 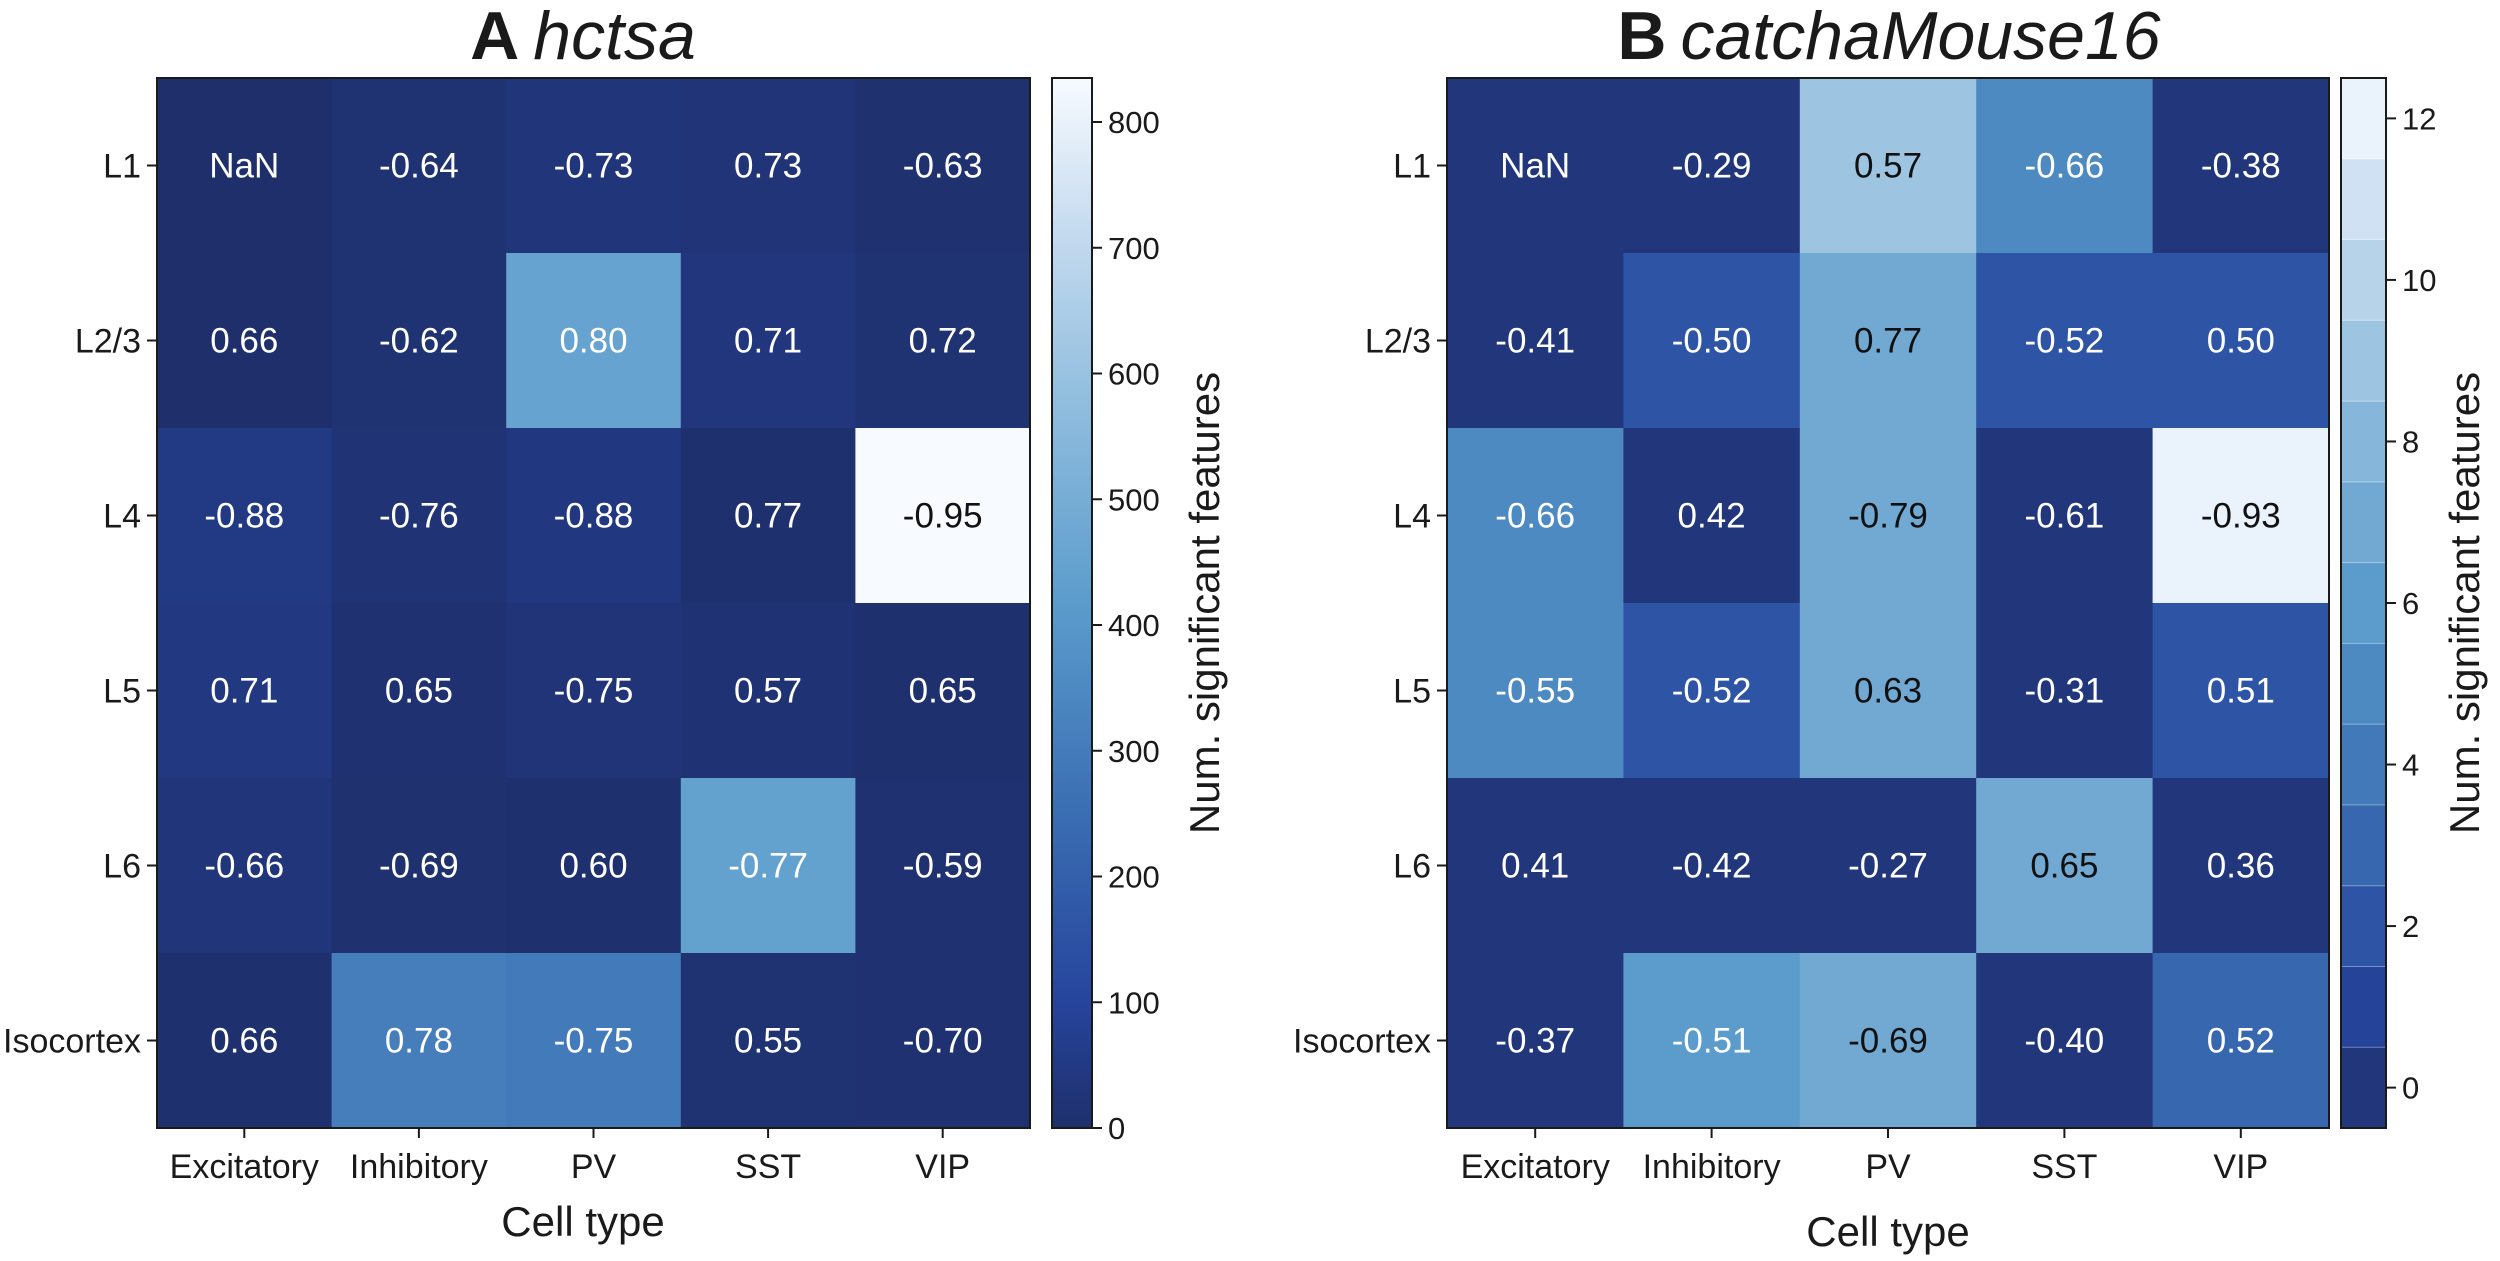 I want to click on panel-a-cell-label: 0.73, so click(x=768, y=166).